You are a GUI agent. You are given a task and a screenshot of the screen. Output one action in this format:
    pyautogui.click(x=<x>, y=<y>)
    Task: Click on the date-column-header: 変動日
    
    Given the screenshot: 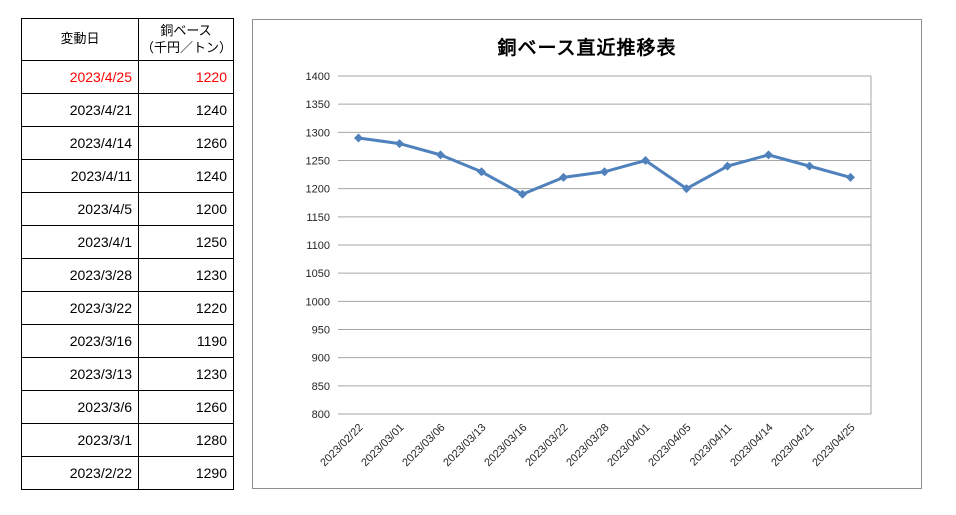 What is the action you would take?
    pyautogui.click(x=80, y=39)
    